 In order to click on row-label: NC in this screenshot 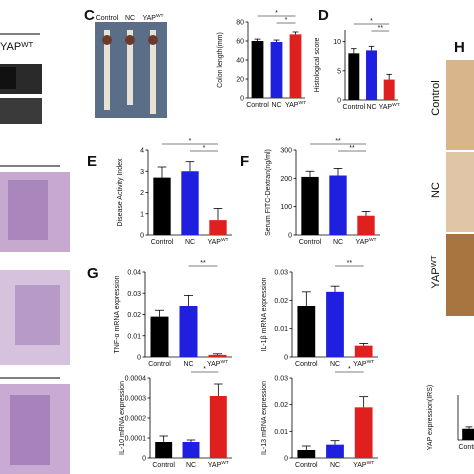, I will do `click(436, 190)`.